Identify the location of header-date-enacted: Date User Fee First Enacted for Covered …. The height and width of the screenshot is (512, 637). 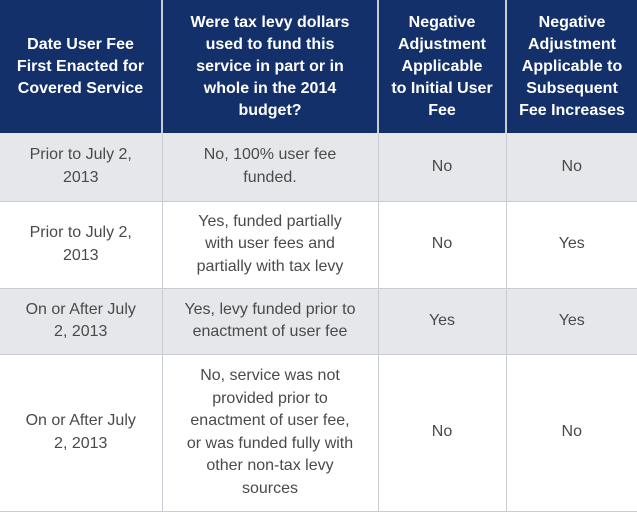
(81, 66).